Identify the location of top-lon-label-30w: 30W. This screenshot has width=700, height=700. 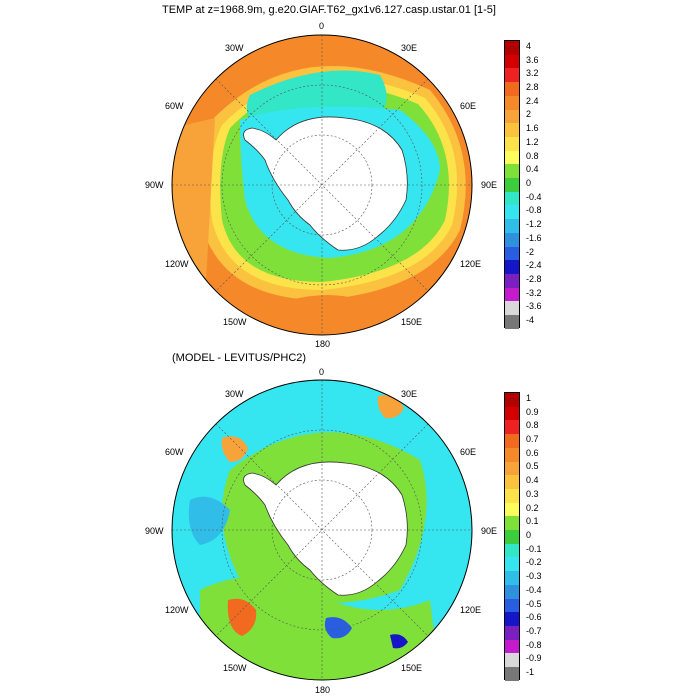
(234, 48).